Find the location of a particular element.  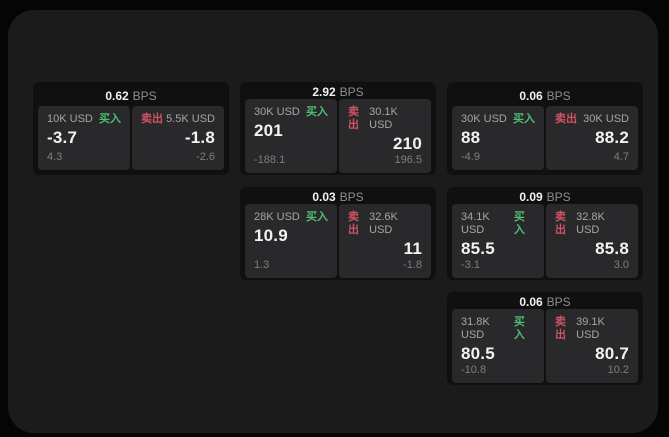

quote-panels: 28K USD 买入 10.9 1.3 卖出 32.6K USD 11 -1.8 is located at coordinates (338, 243).